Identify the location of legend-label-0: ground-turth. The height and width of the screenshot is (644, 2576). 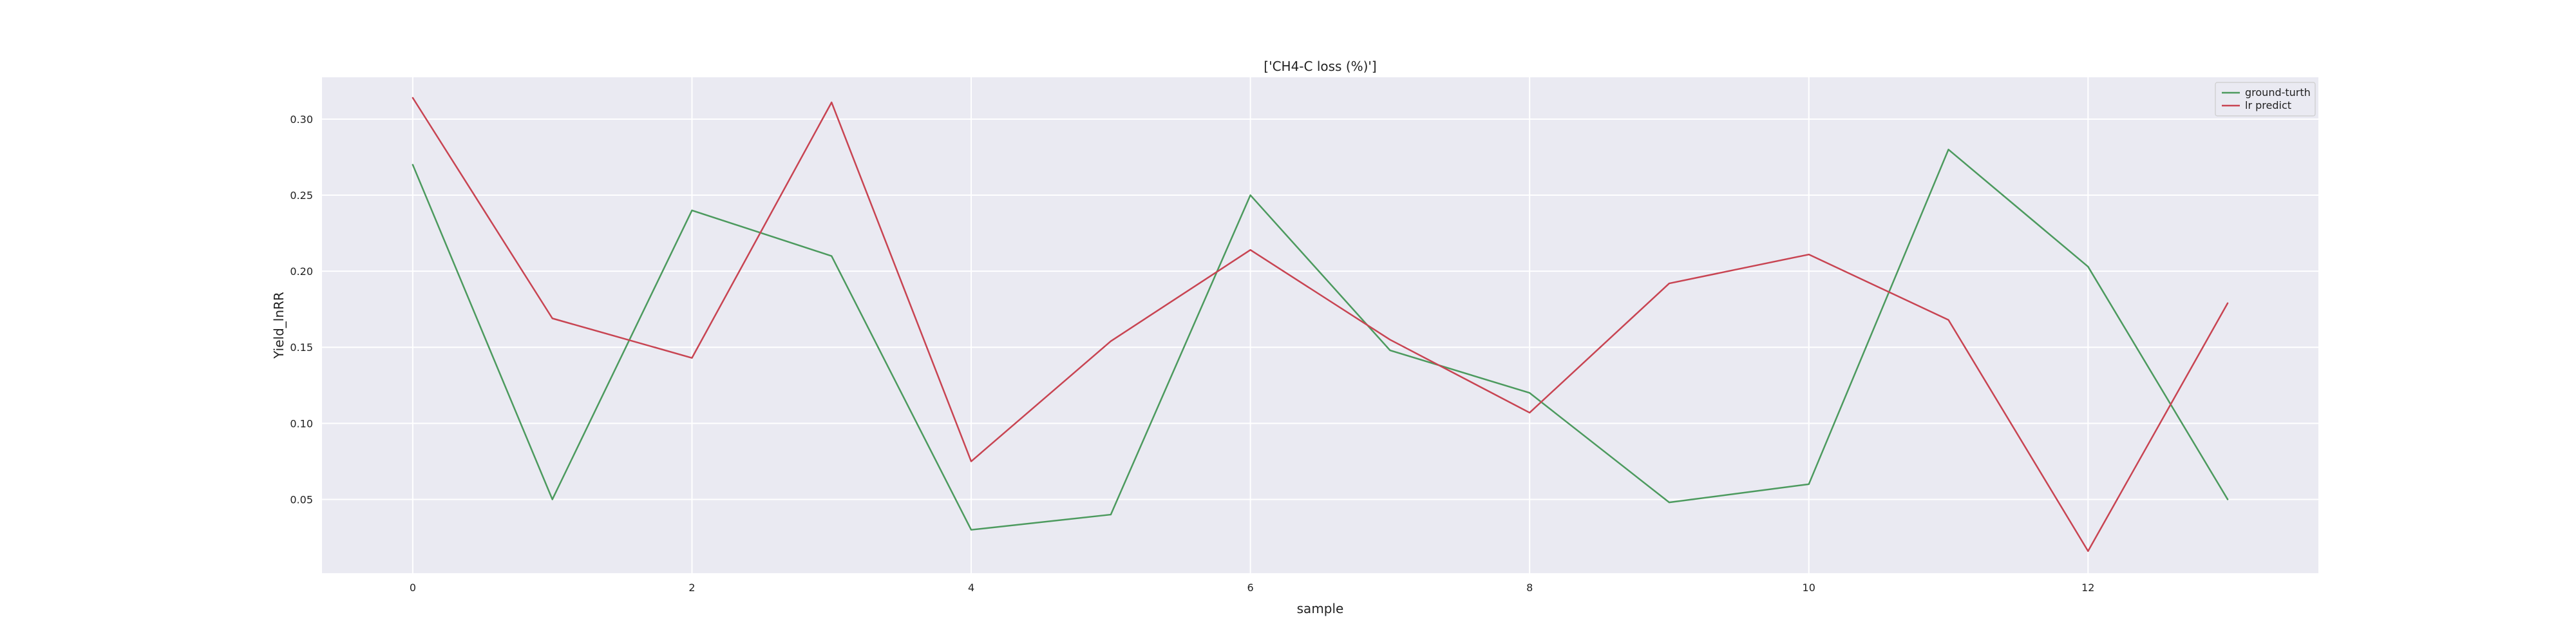
(2278, 92).